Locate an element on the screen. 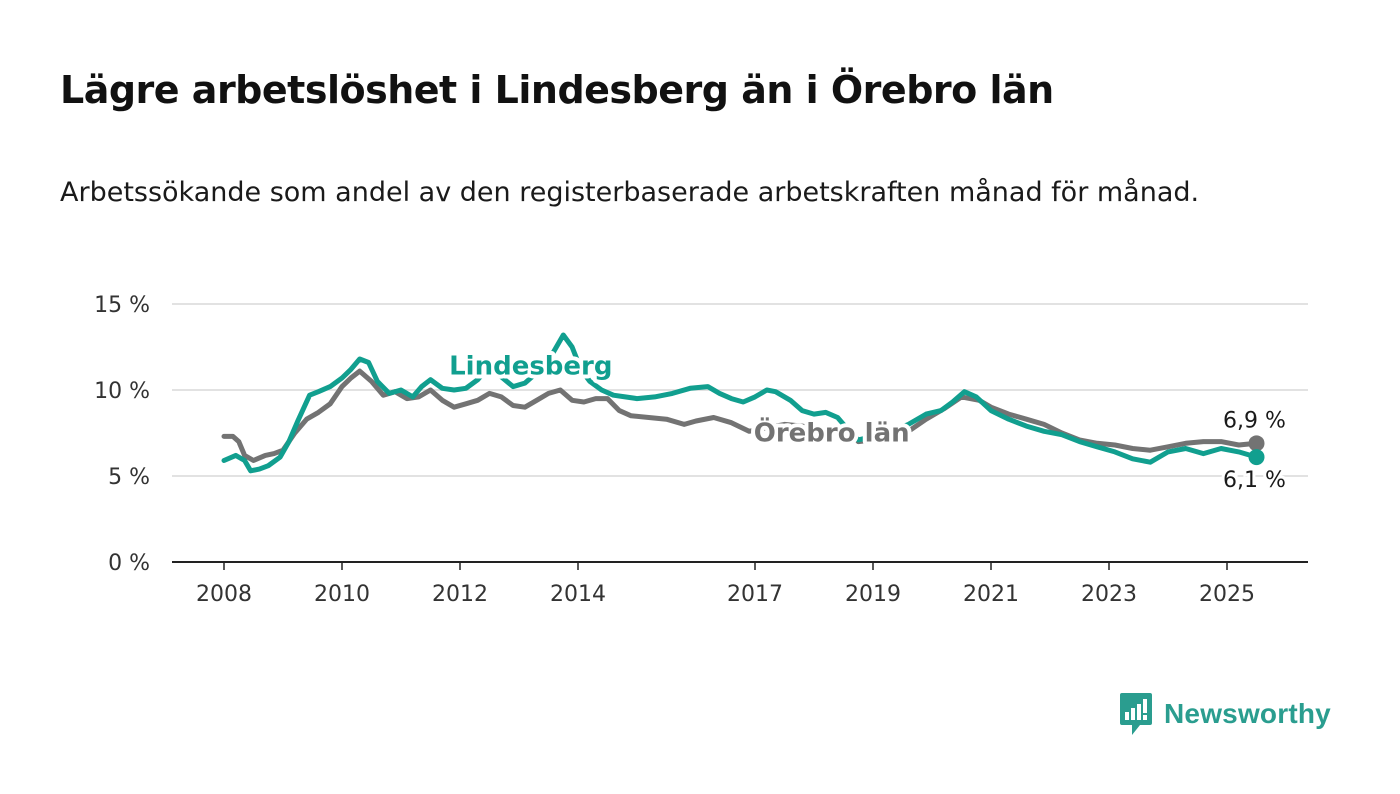  x-tick-label: 2017 is located at coordinates (755, 594).